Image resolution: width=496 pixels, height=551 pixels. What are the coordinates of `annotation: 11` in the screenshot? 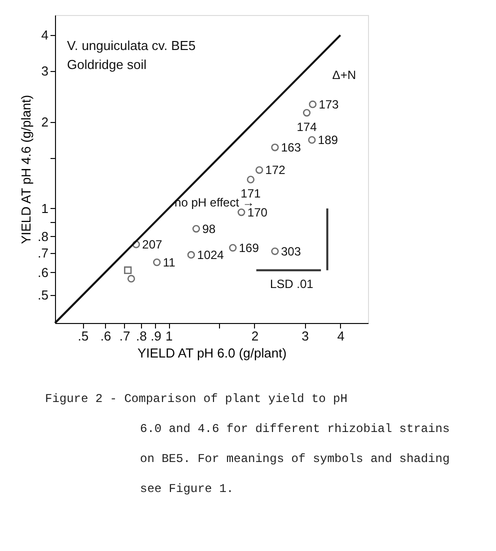 It's located at (169, 262).